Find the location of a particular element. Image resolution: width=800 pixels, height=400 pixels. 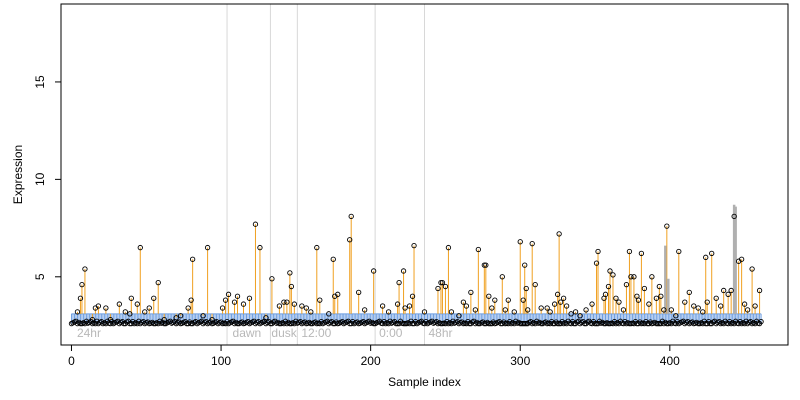

x-axis-label: Sample index is located at coordinates (424, 382).